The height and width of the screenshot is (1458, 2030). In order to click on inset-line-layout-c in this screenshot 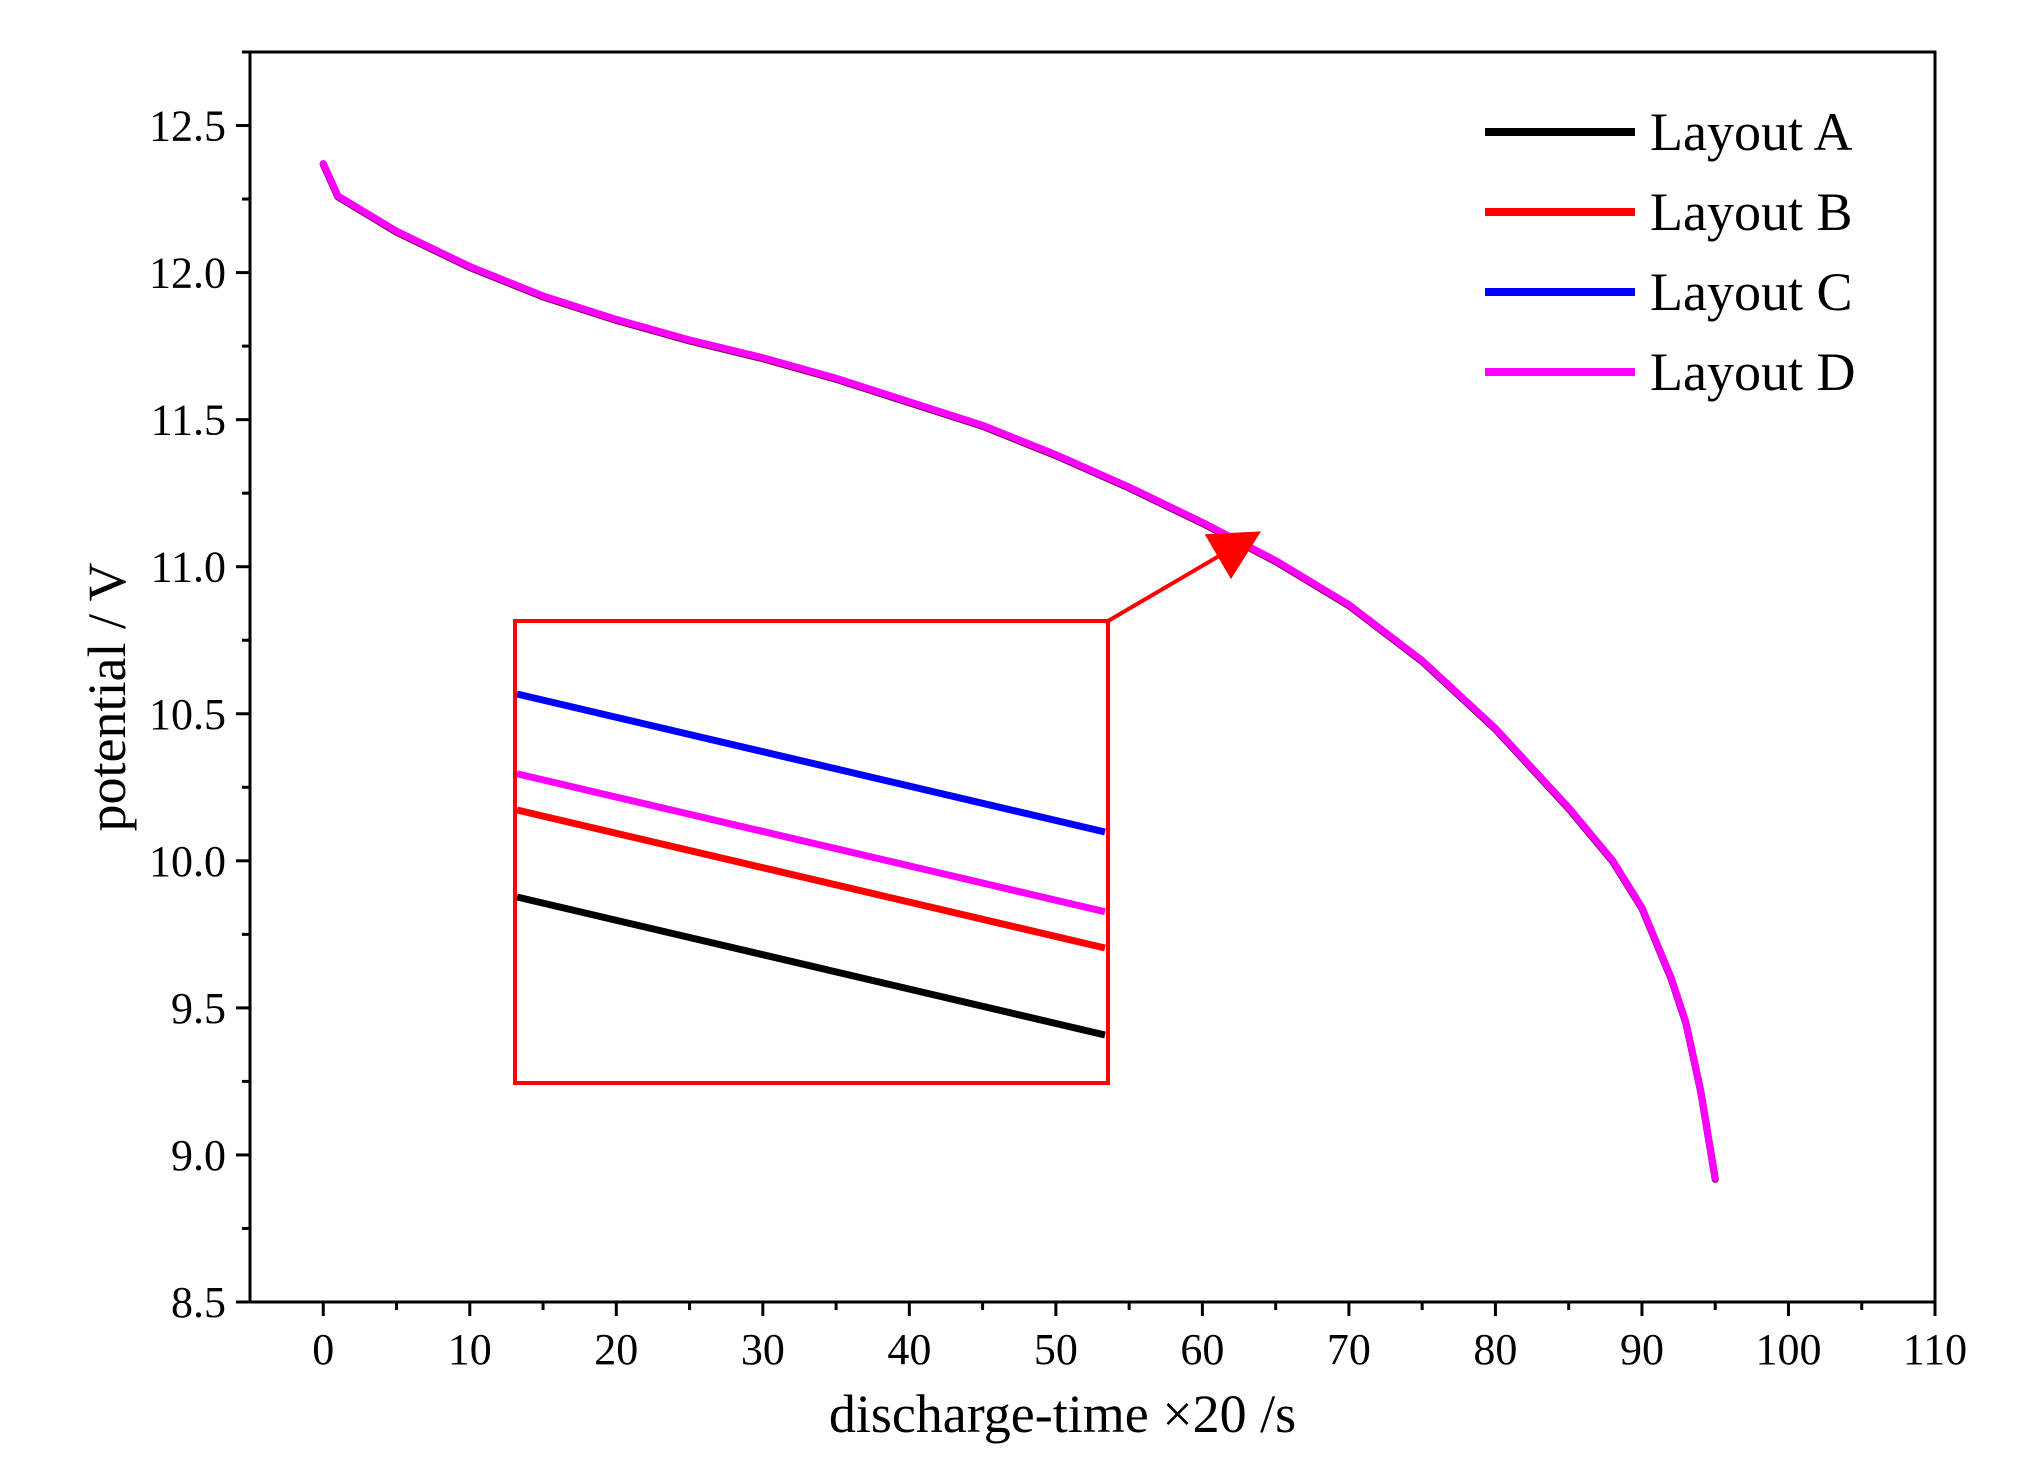, I will do `click(811, 763)`.